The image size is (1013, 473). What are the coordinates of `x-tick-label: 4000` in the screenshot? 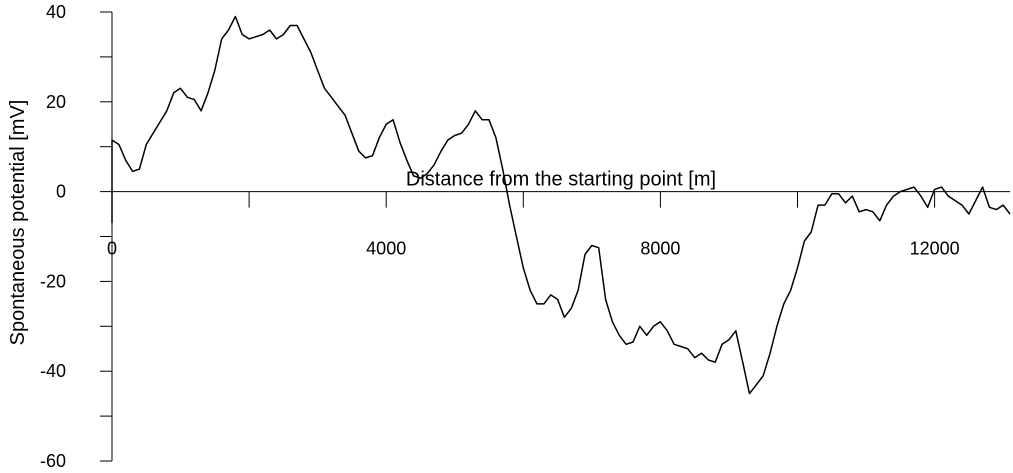 It's located at (386, 249).